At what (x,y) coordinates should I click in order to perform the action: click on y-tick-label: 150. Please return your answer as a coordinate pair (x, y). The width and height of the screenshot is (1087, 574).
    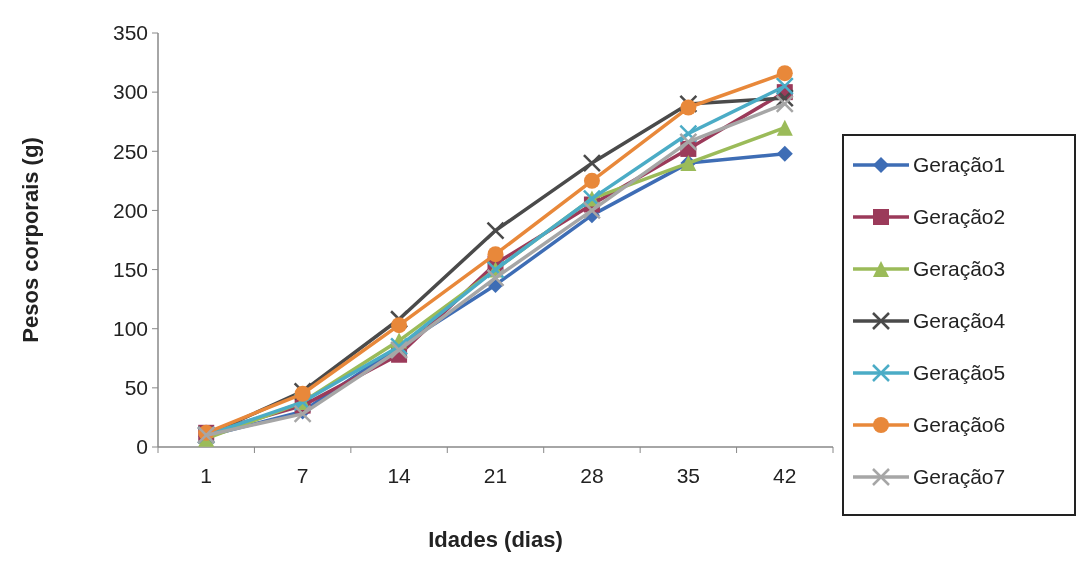
    Looking at the image, I should click on (130, 269).